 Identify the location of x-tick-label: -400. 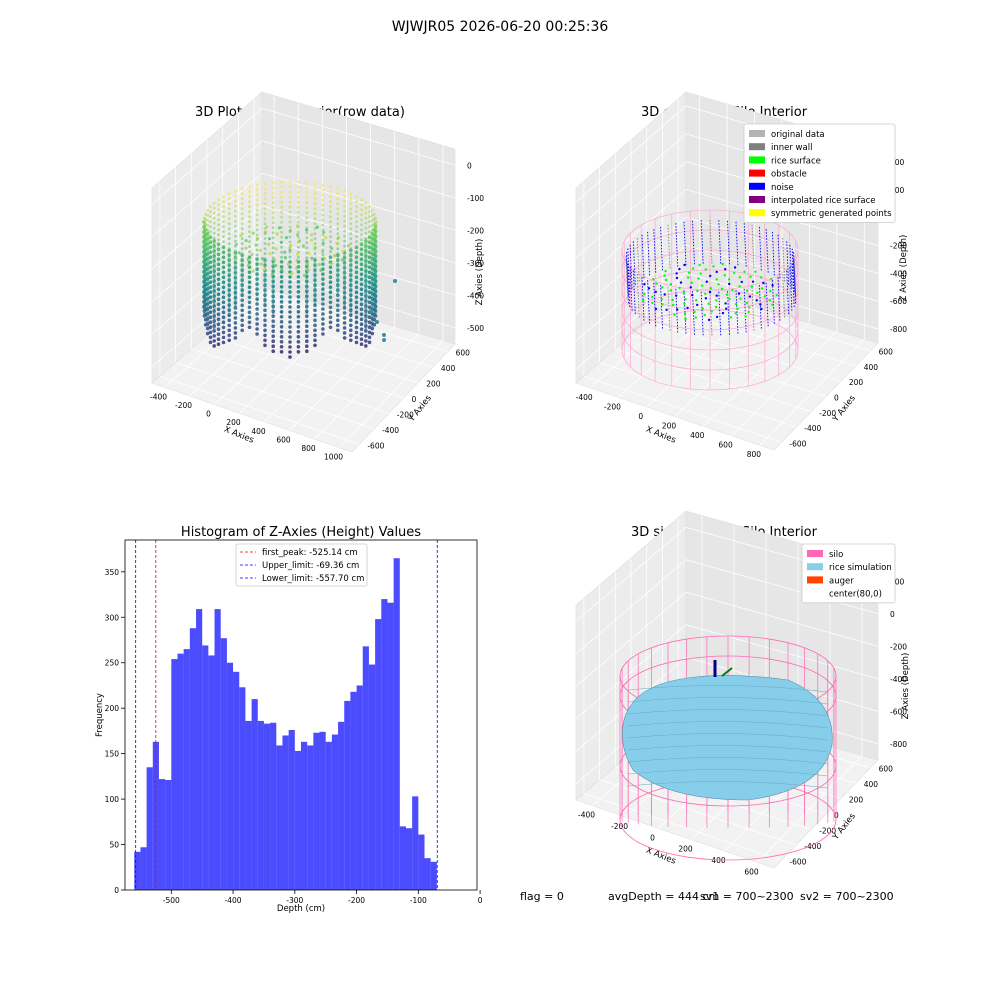
(584, 397).